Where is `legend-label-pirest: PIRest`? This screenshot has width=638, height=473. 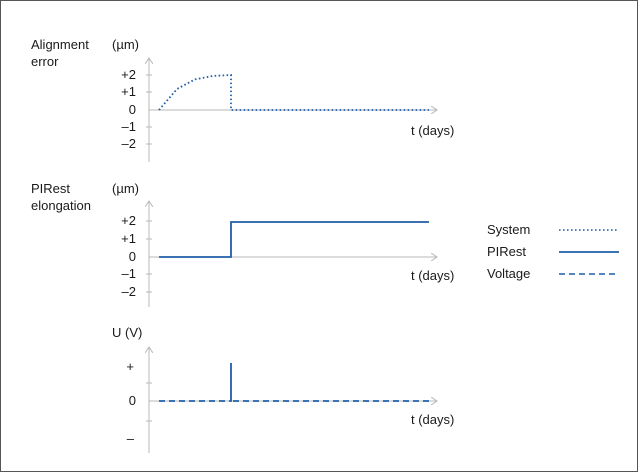 legend-label-pirest: PIRest is located at coordinates (506, 251).